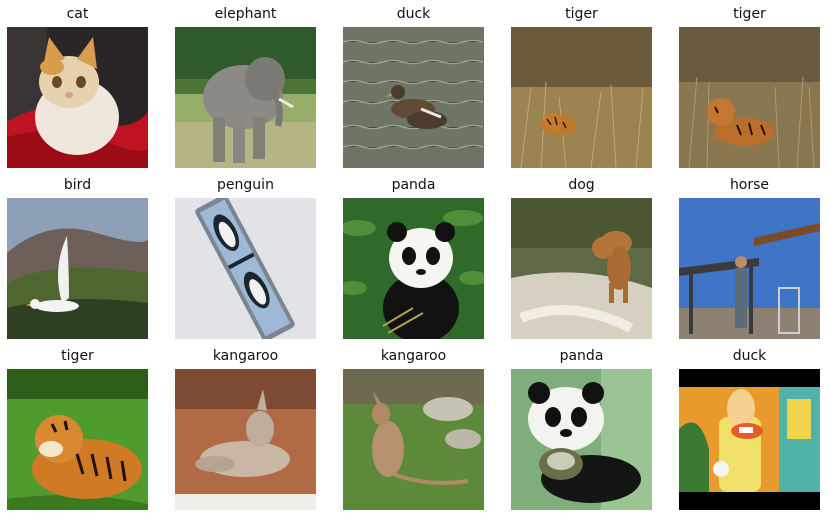 The height and width of the screenshot is (526, 831). Describe the element at coordinates (77, 268) in the screenshot. I see `bird-photo` at that location.